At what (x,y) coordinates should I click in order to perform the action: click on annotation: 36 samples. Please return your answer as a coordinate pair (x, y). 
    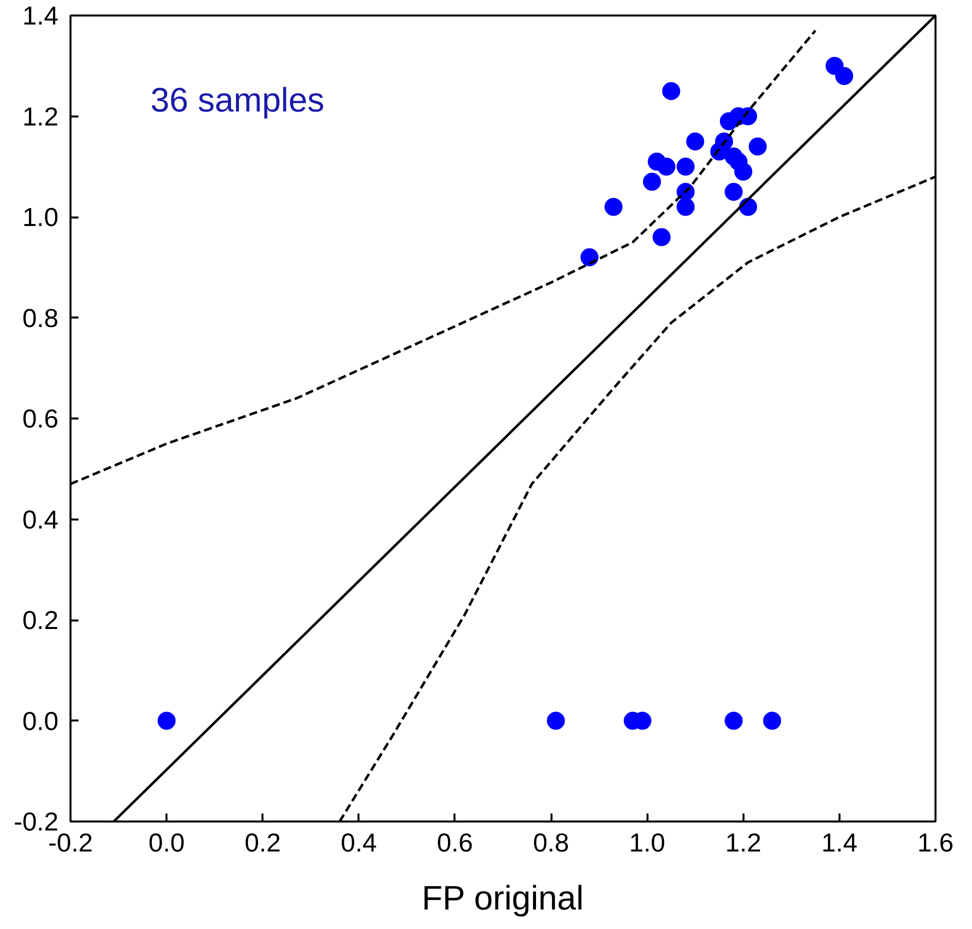
    Looking at the image, I should click on (237, 101).